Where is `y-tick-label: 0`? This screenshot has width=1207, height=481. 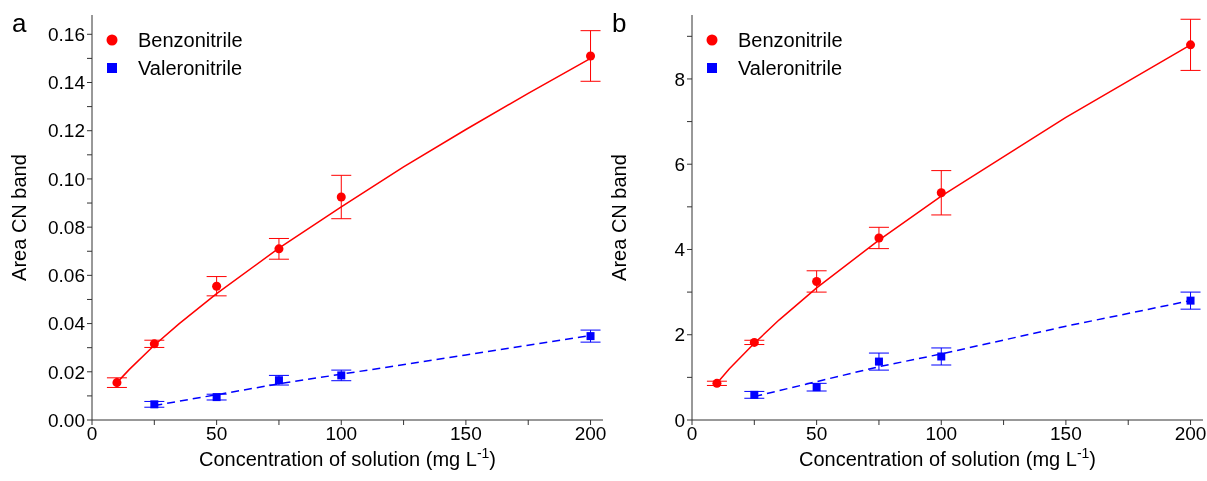
y-tick-label: 0 is located at coordinates (679, 420).